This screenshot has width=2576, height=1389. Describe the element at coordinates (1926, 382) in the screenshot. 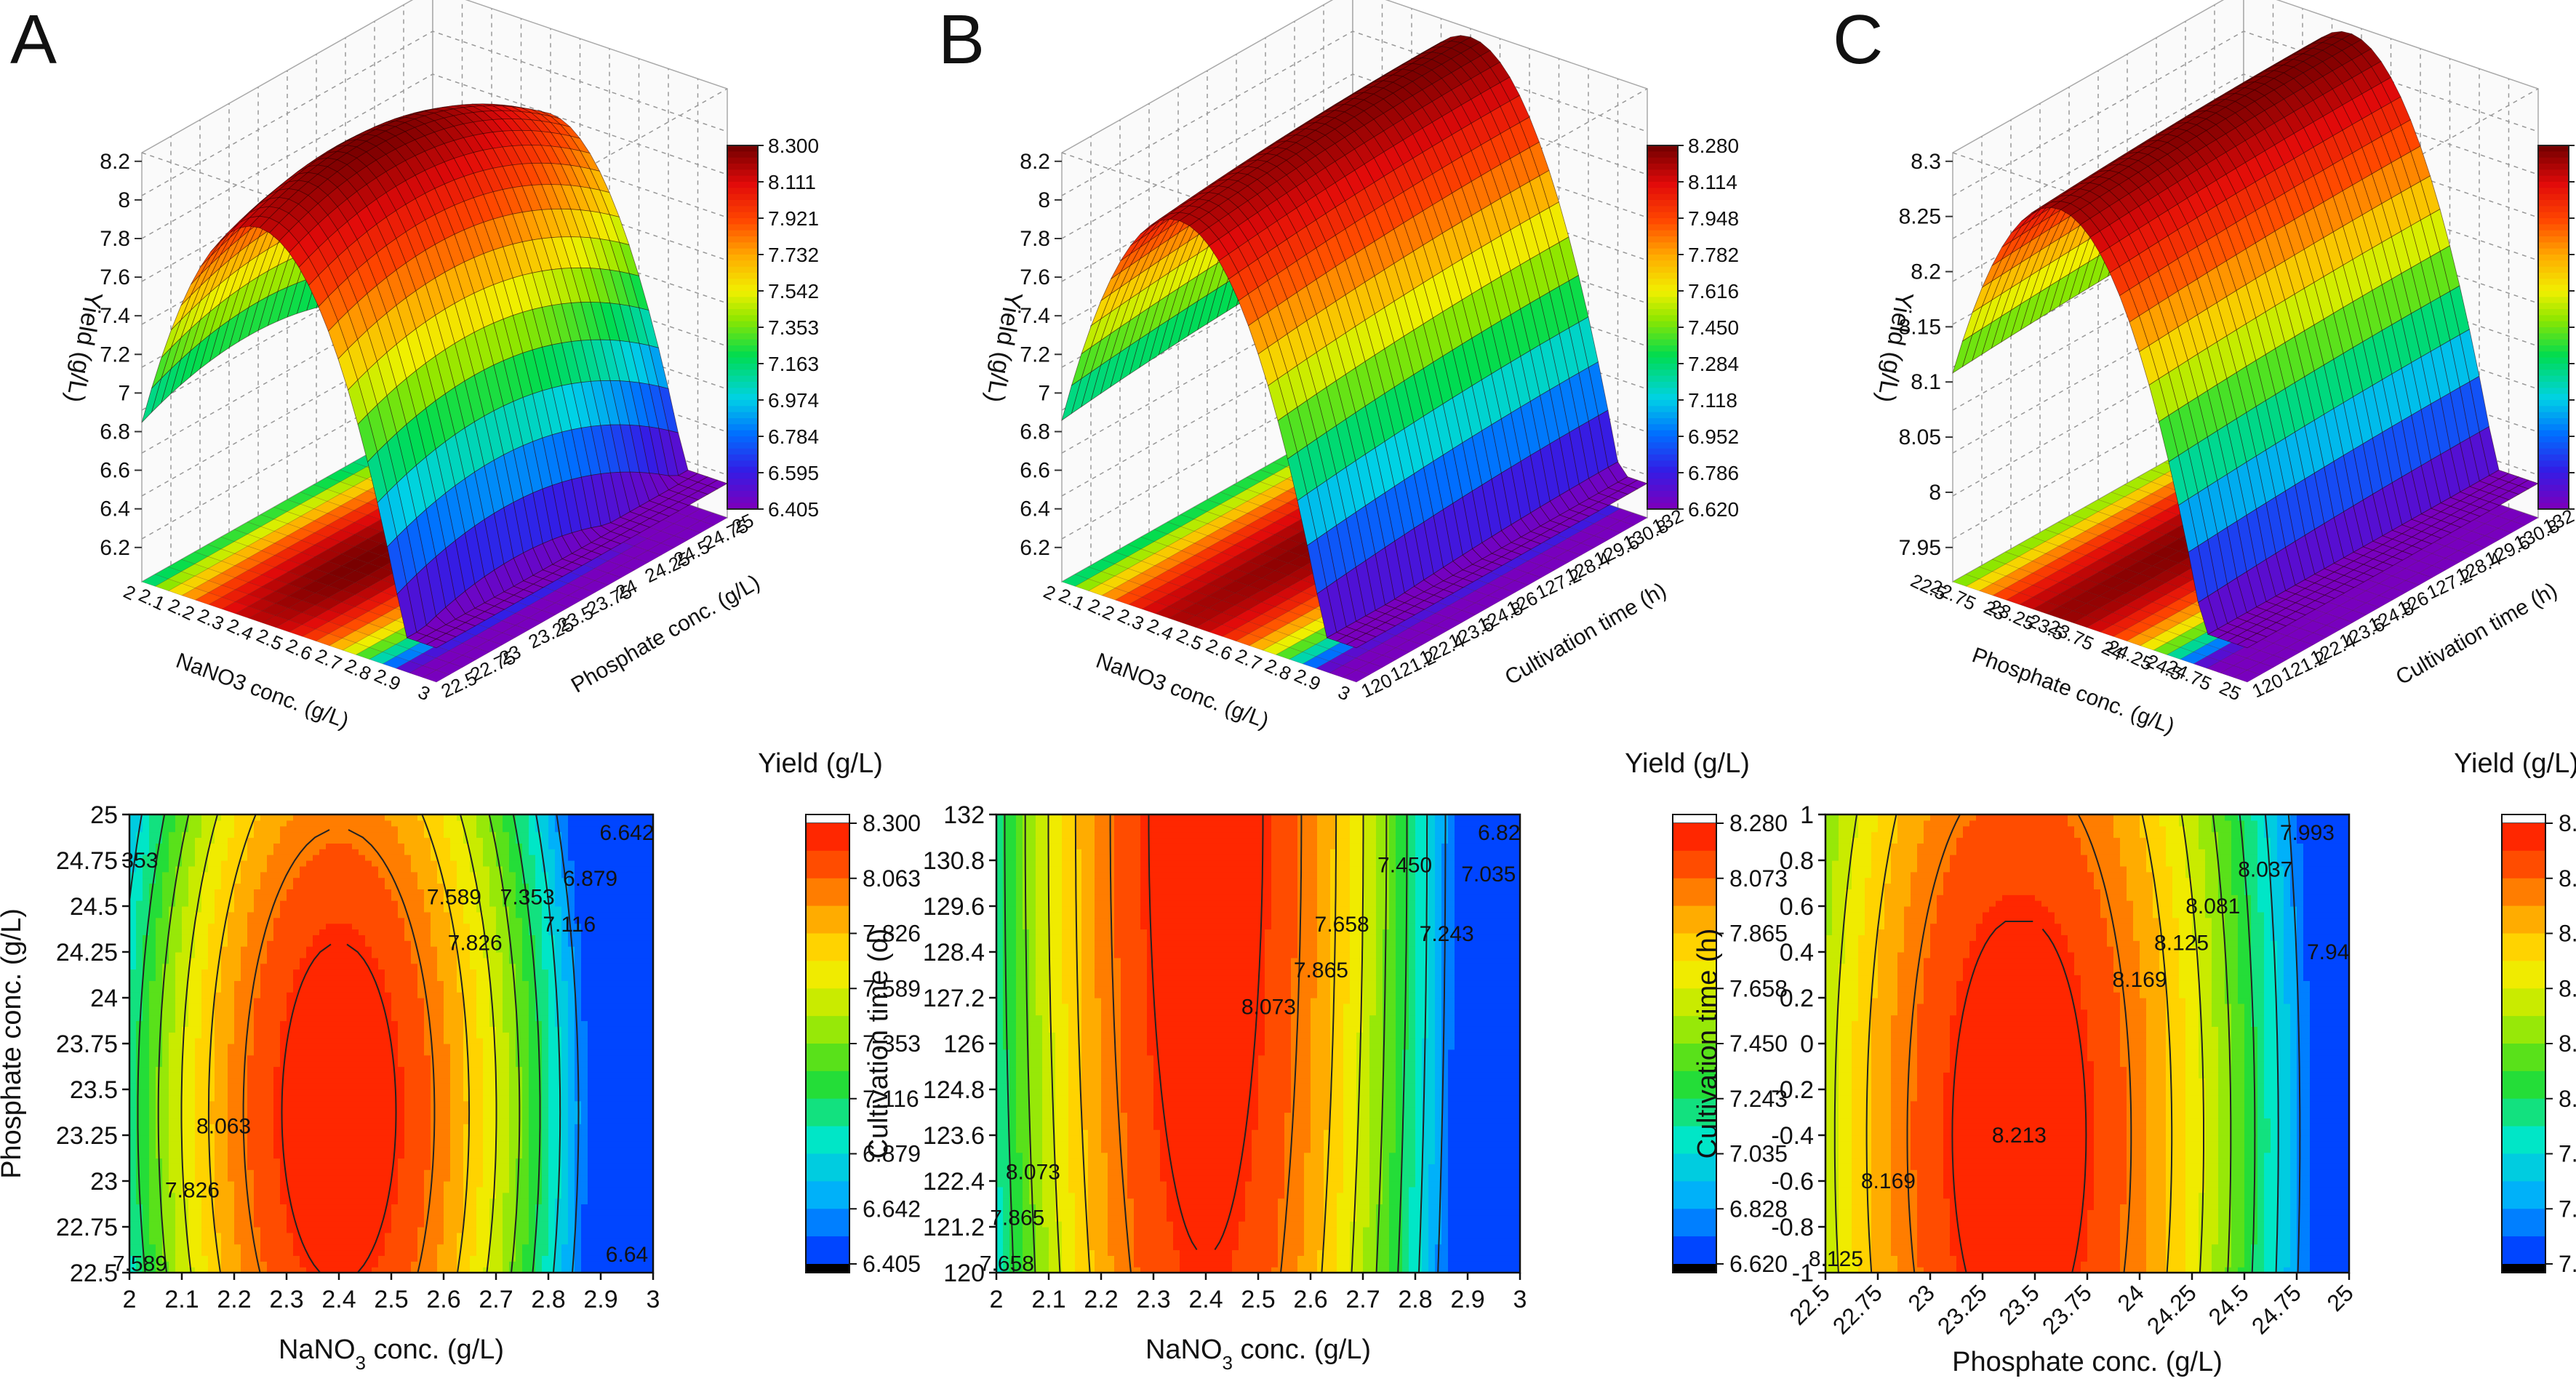

I see `z-tick-label: 8.1` at that location.